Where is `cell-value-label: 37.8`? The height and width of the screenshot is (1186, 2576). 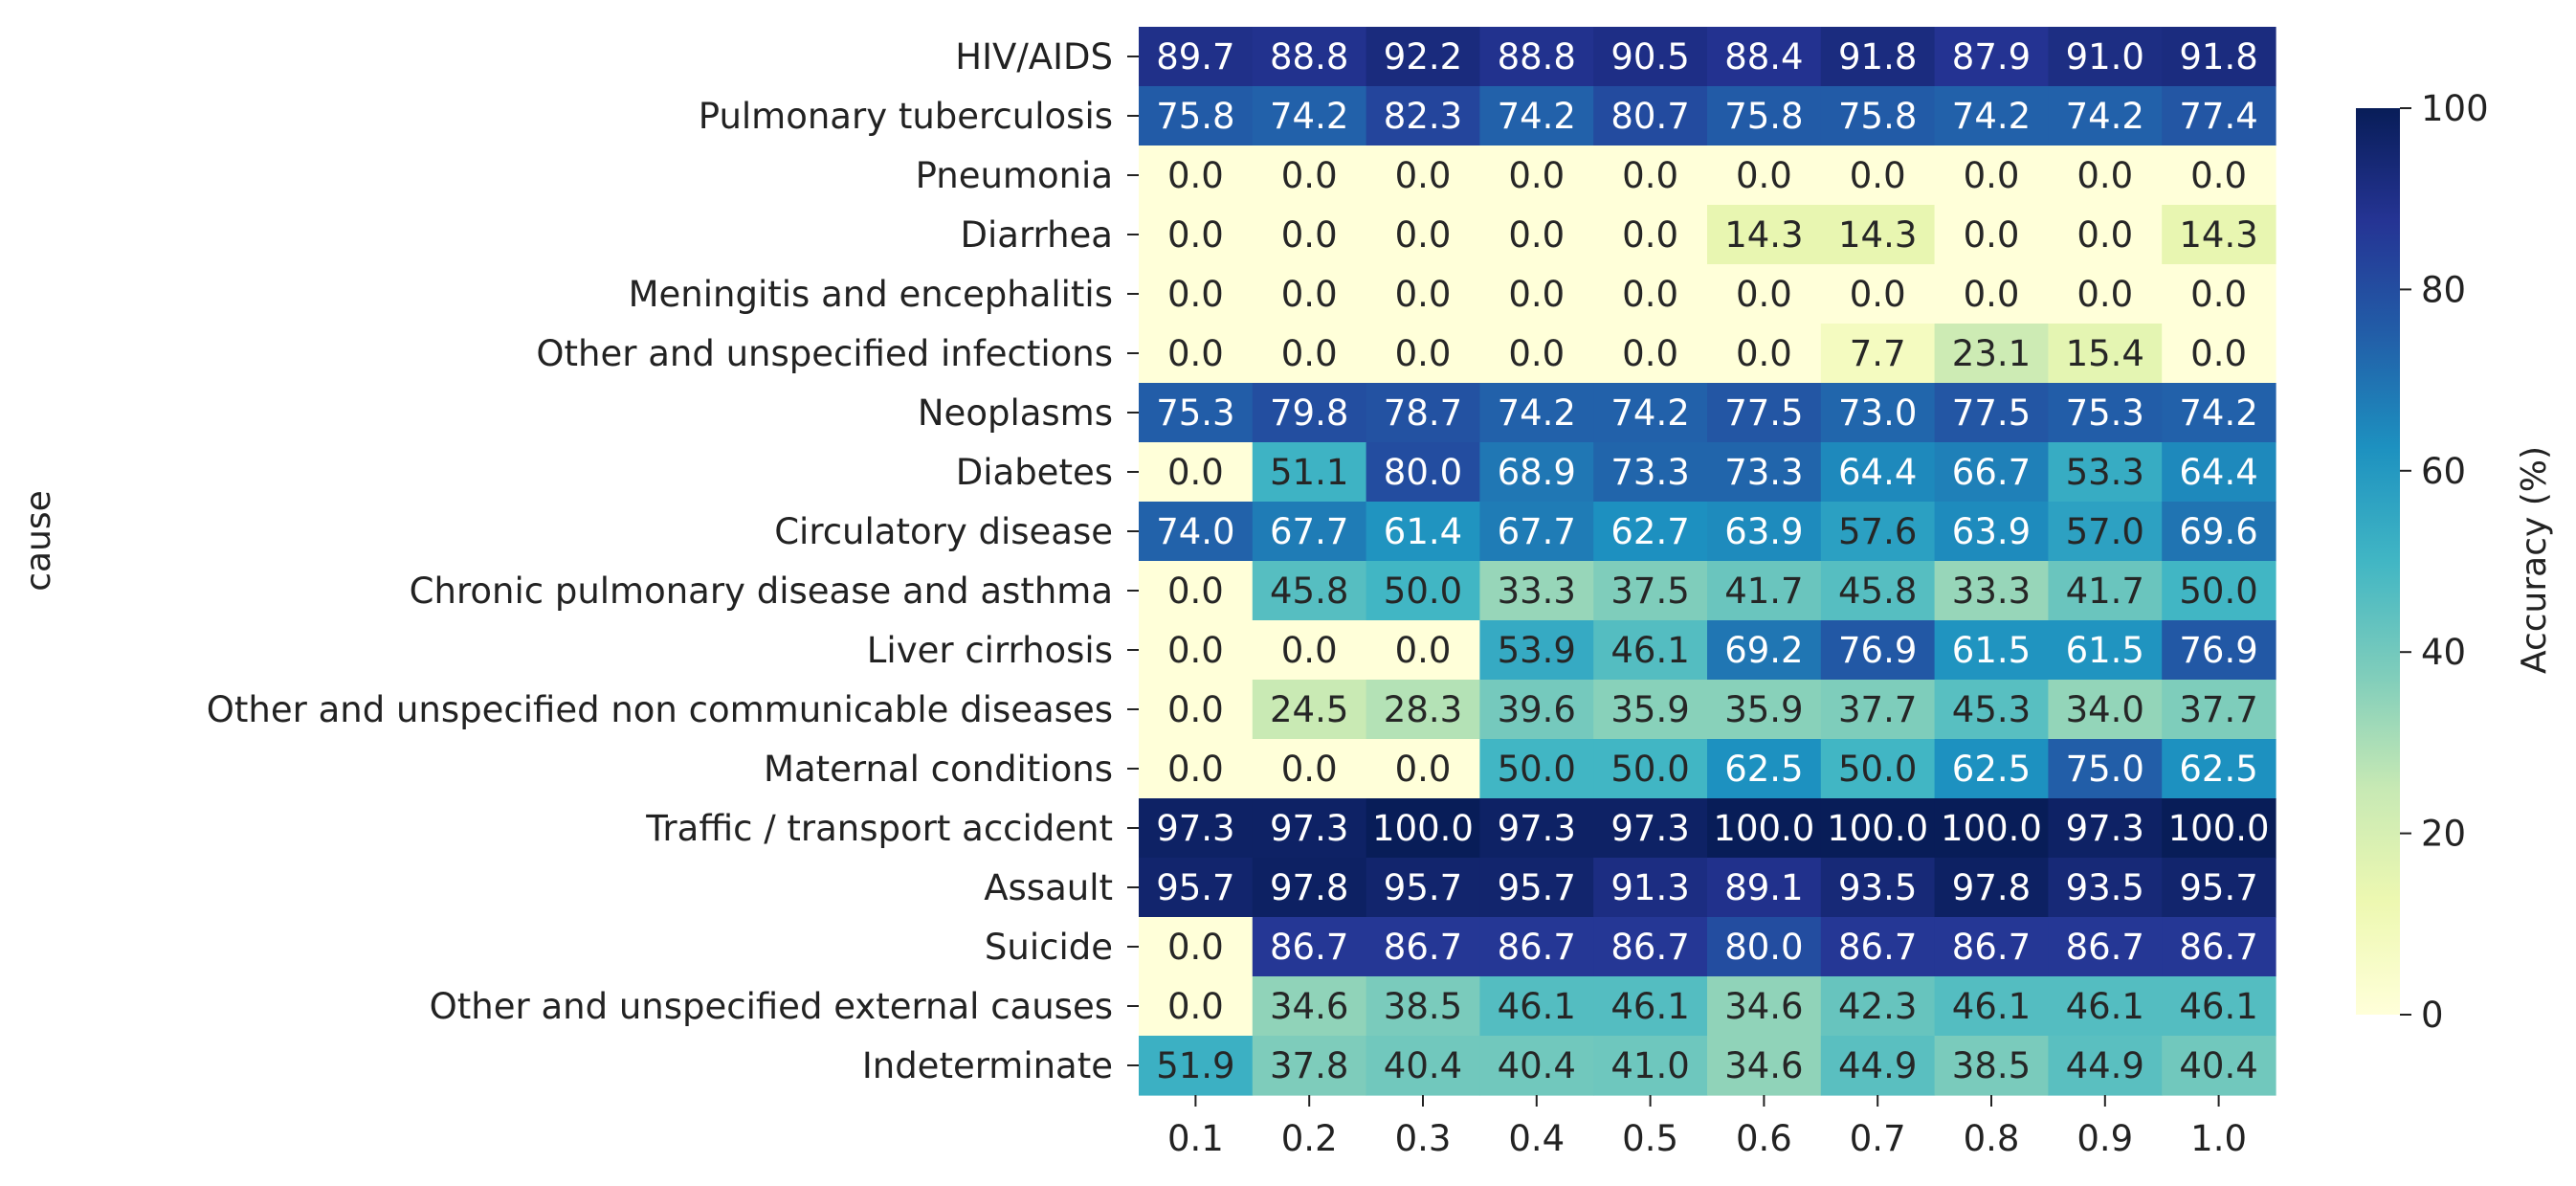
cell-value-label: 37.8 is located at coordinates (1309, 1065).